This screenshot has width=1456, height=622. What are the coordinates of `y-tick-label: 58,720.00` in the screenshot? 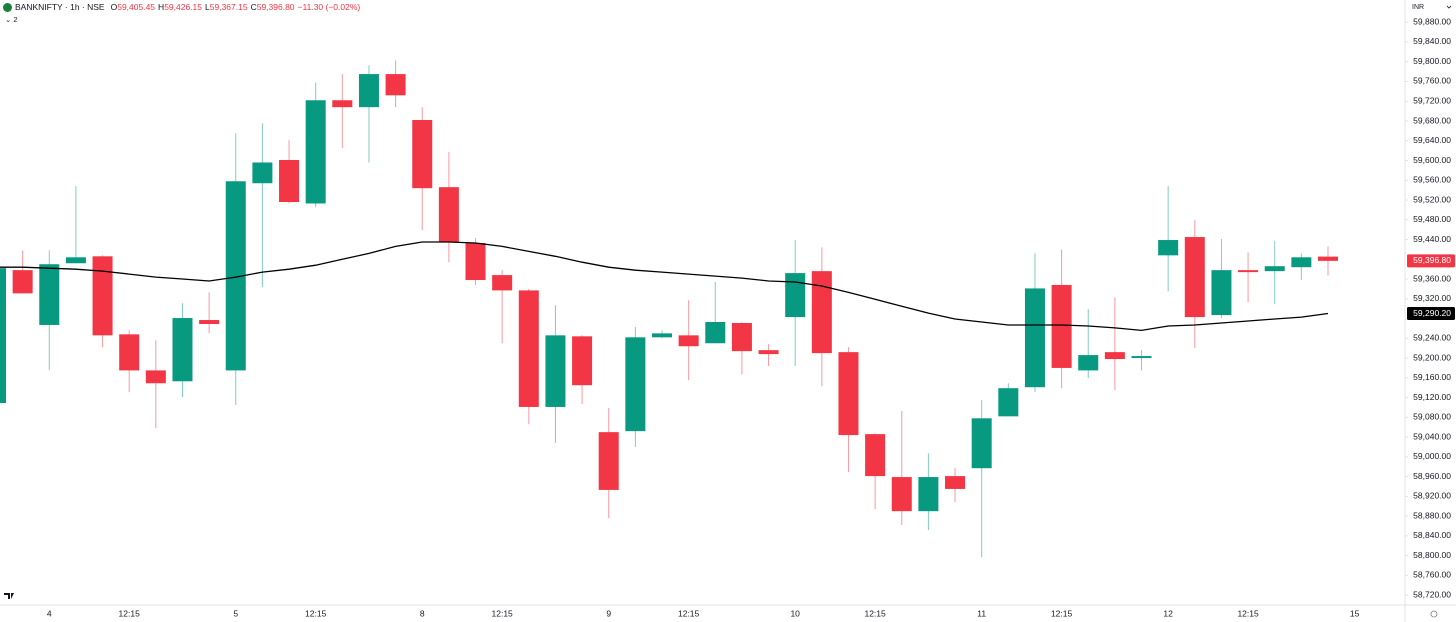 It's located at (1432, 594).